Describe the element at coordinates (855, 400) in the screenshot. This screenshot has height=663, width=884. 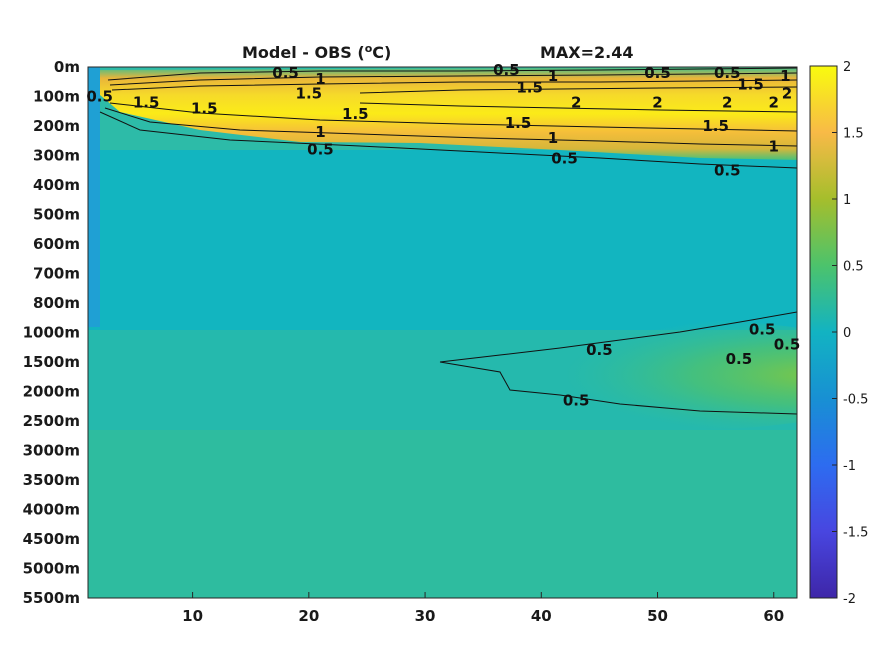
I see `colorbar-tick-label: -0.5` at that location.